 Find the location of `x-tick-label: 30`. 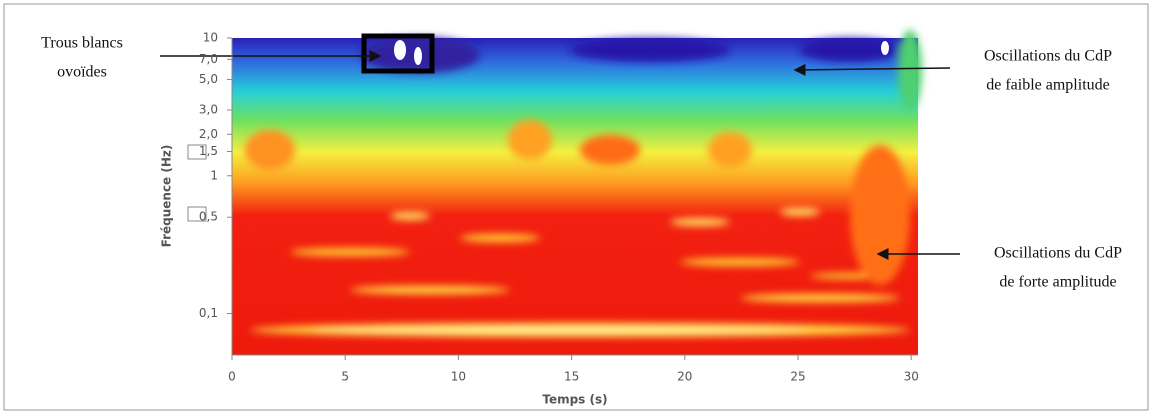

x-tick-label: 30 is located at coordinates (911, 377).